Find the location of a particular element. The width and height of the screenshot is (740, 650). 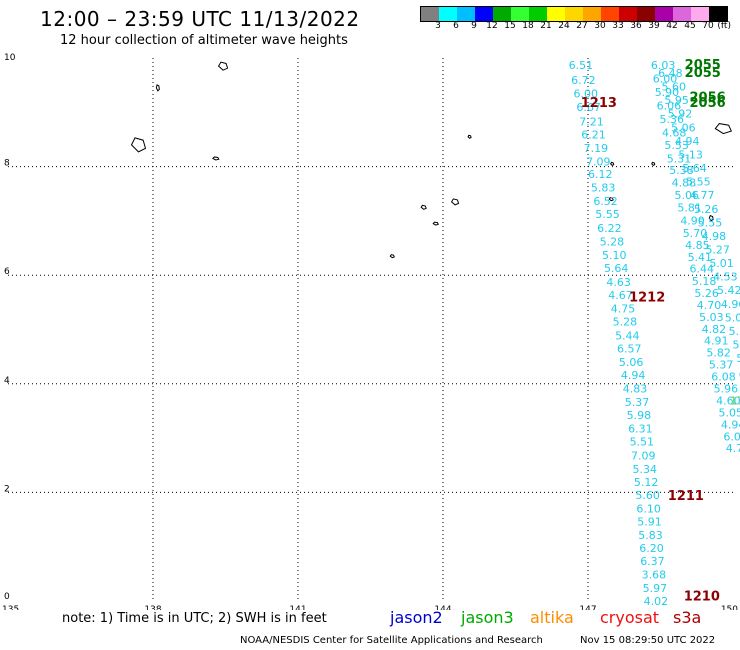

wave-height-value: 6.10 is located at coordinates (648, 508).